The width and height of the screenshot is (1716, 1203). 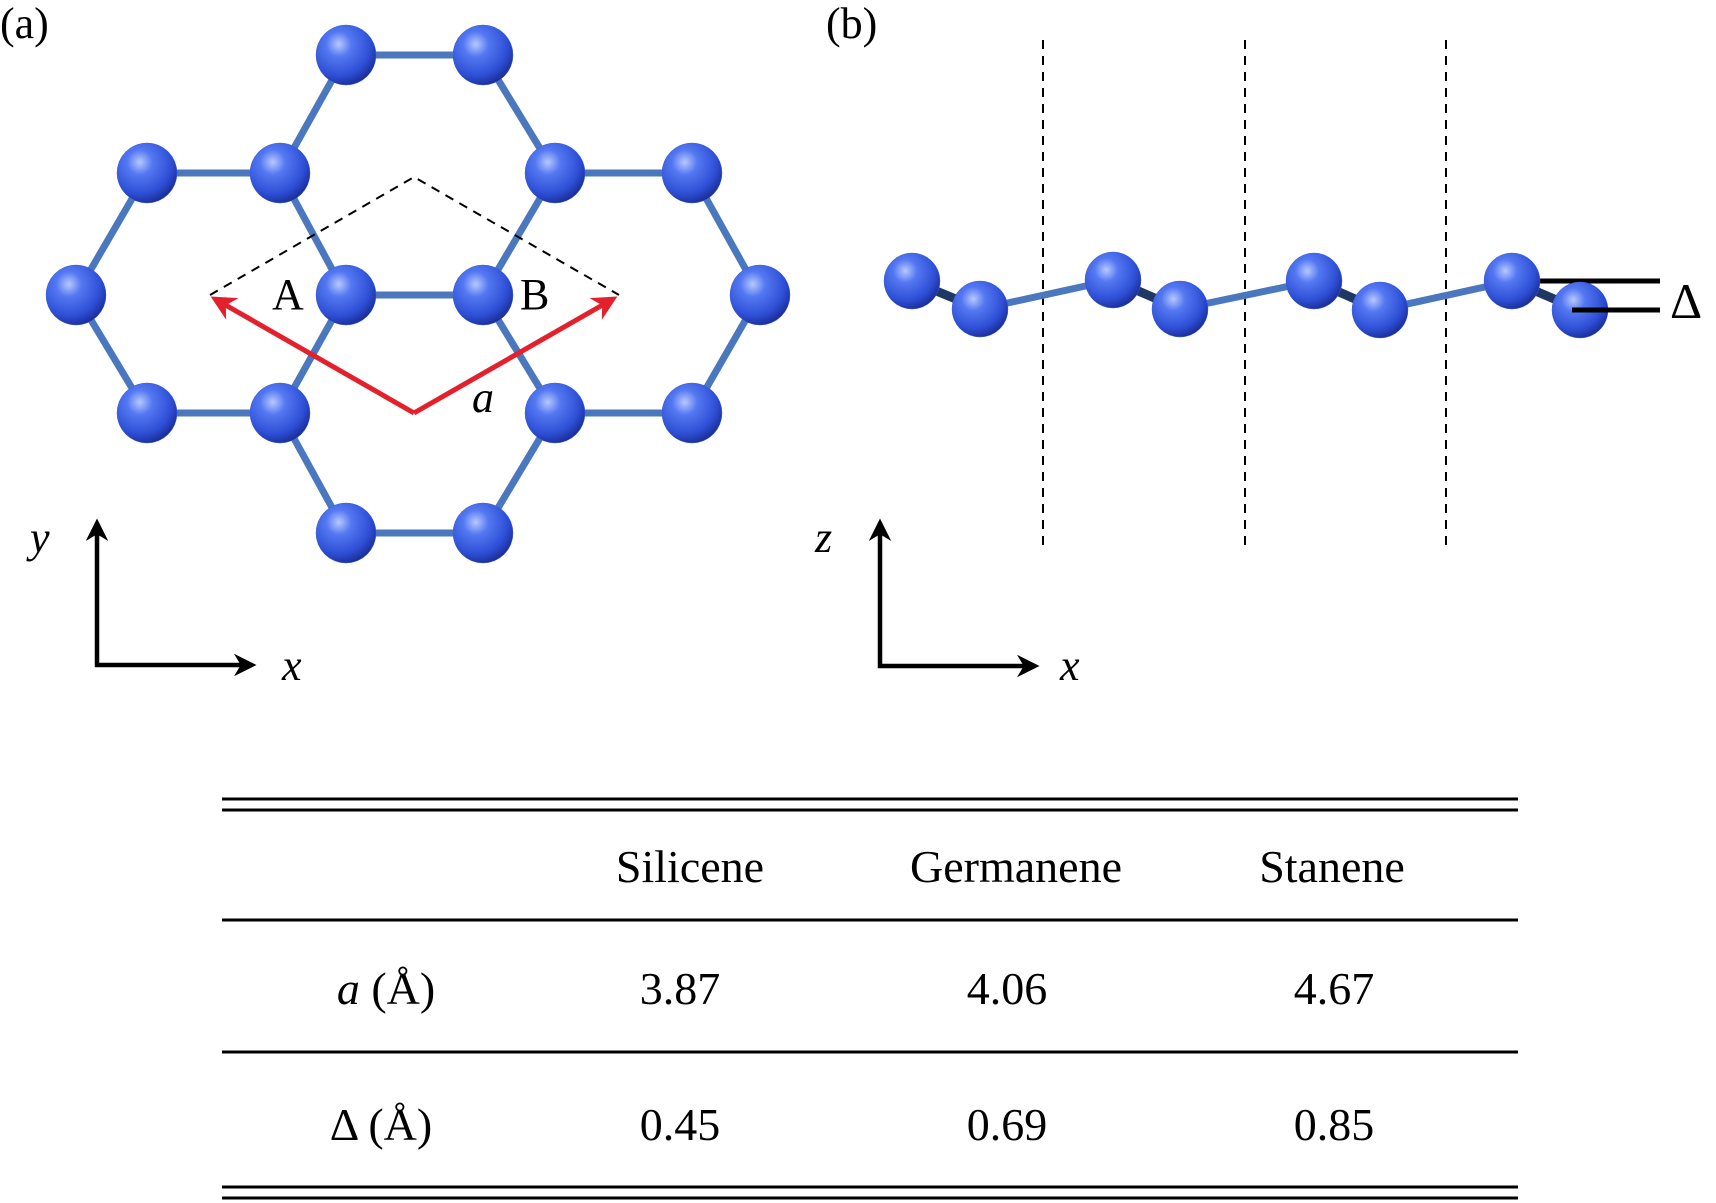 I want to click on table-cell: 0.85, so click(x=1334, y=1124).